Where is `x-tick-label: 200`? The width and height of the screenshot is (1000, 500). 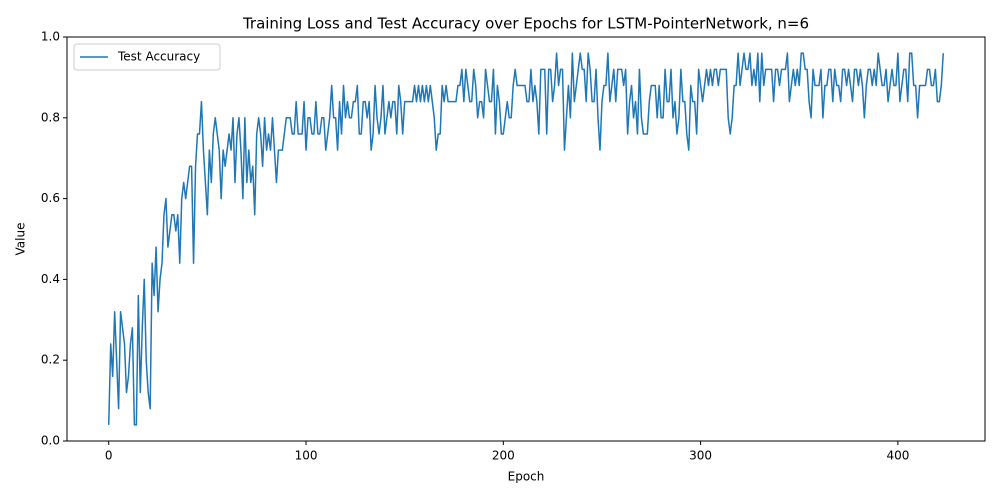 x-tick-label: 200 is located at coordinates (503, 456).